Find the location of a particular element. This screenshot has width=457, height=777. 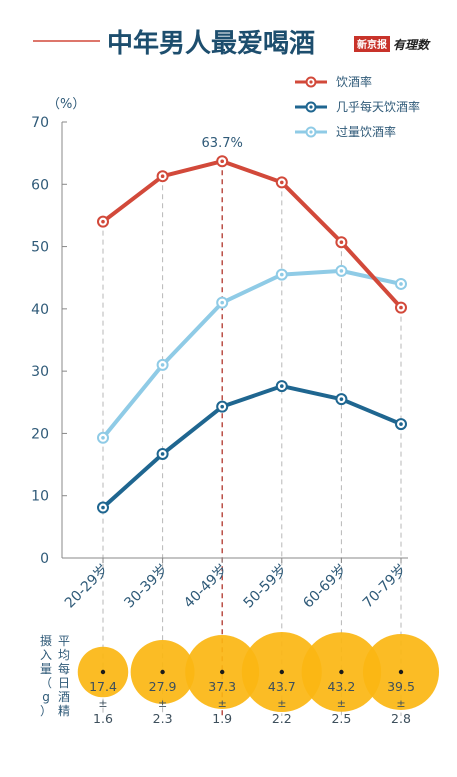

series-line-daily_rate is located at coordinates (252, 447).